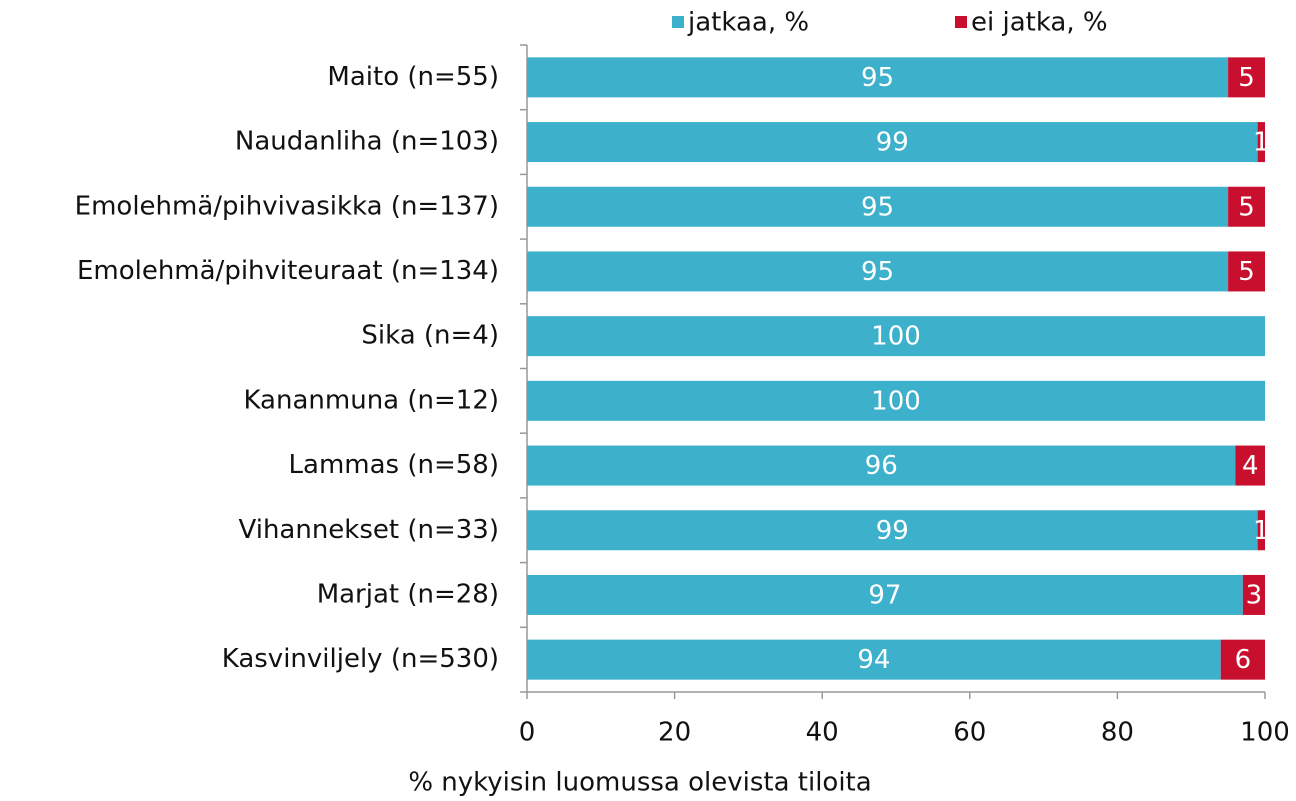 This screenshot has height=801, width=1296. What do you see at coordinates (969, 733) in the screenshot?
I see `x-tick-label: 60` at bounding box center [969, 733].